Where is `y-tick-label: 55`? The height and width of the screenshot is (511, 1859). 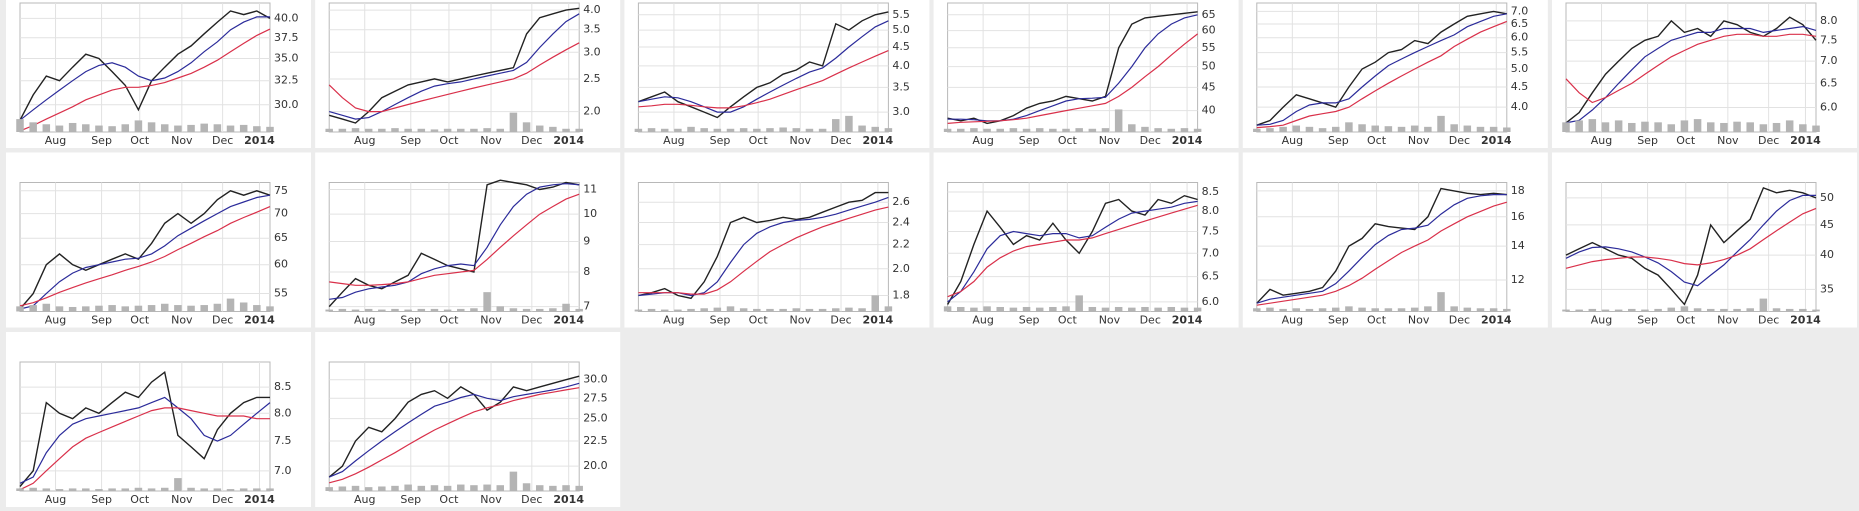 y-tick-label: 55 is located at coordinates (281, 293).